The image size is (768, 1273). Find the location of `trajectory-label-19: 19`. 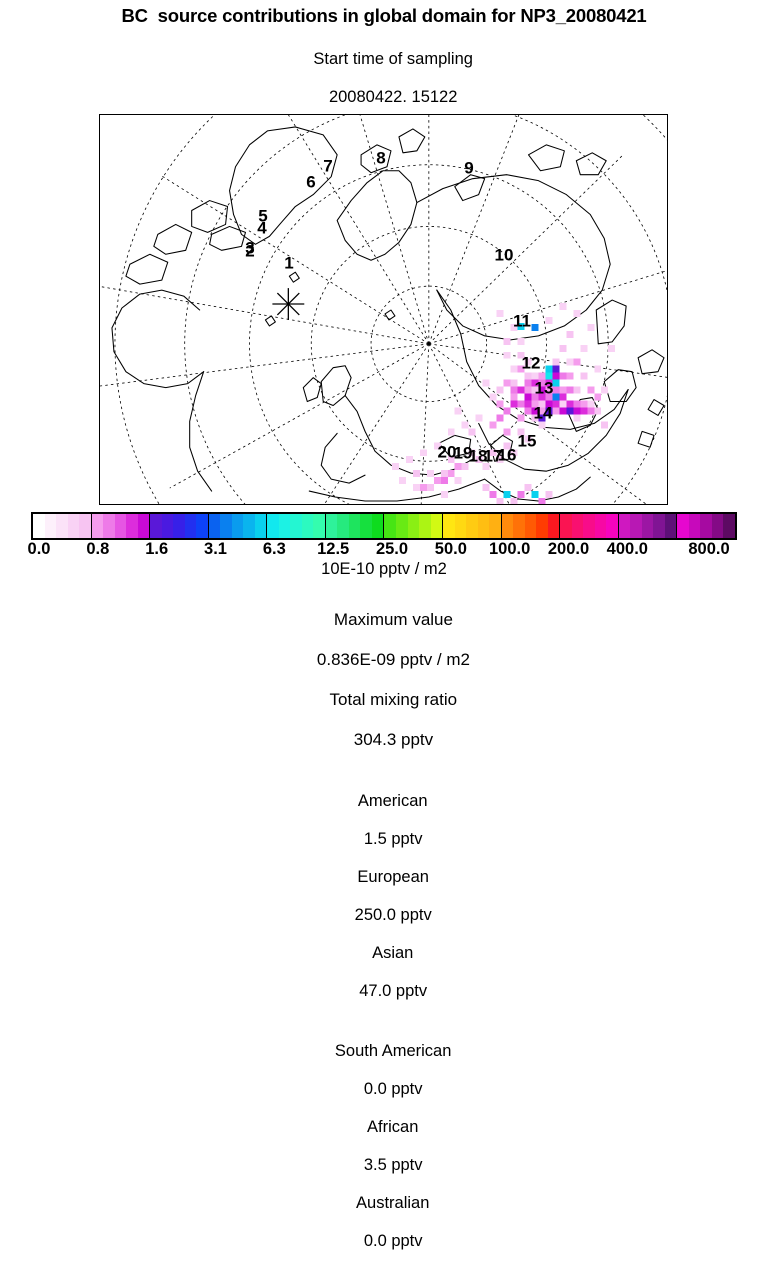

trajectory-label-19: 19 is located at coordinates (463, 453).